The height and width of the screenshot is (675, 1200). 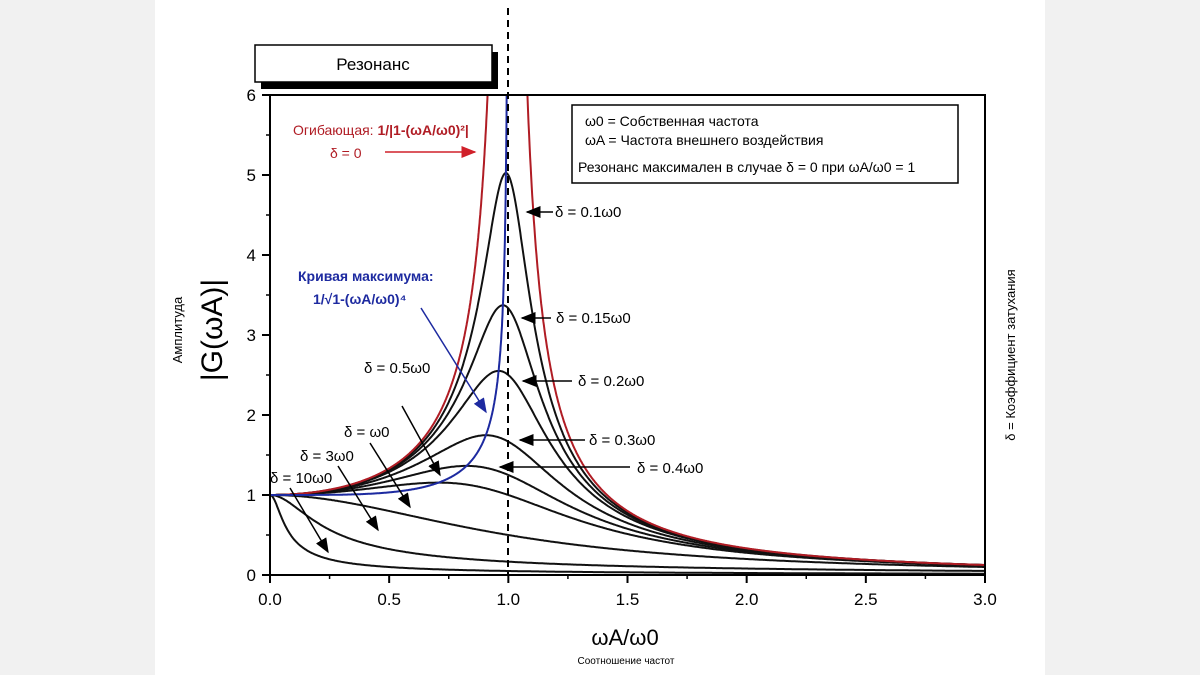 What do you see at coordinates (626, 661) in the screenshot?
I see `x-axis-sublabel: Соотношение частот` at bounding box center [626, 661].